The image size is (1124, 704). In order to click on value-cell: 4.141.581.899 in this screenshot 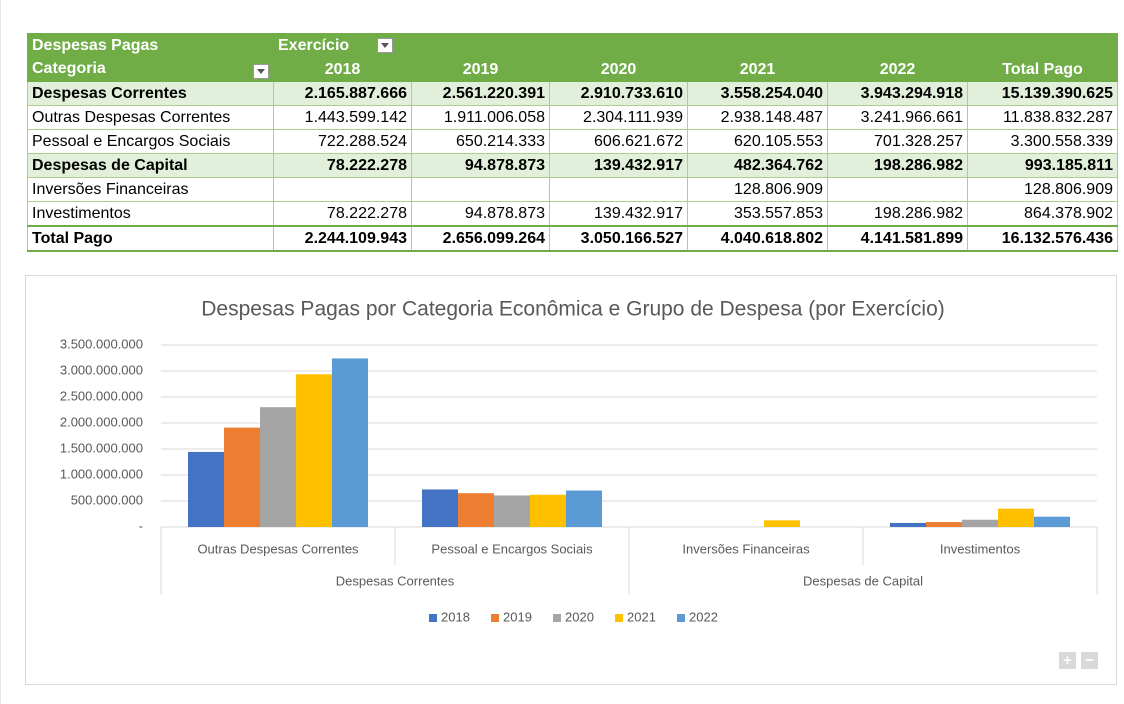, I will do `click(897, 238)`.